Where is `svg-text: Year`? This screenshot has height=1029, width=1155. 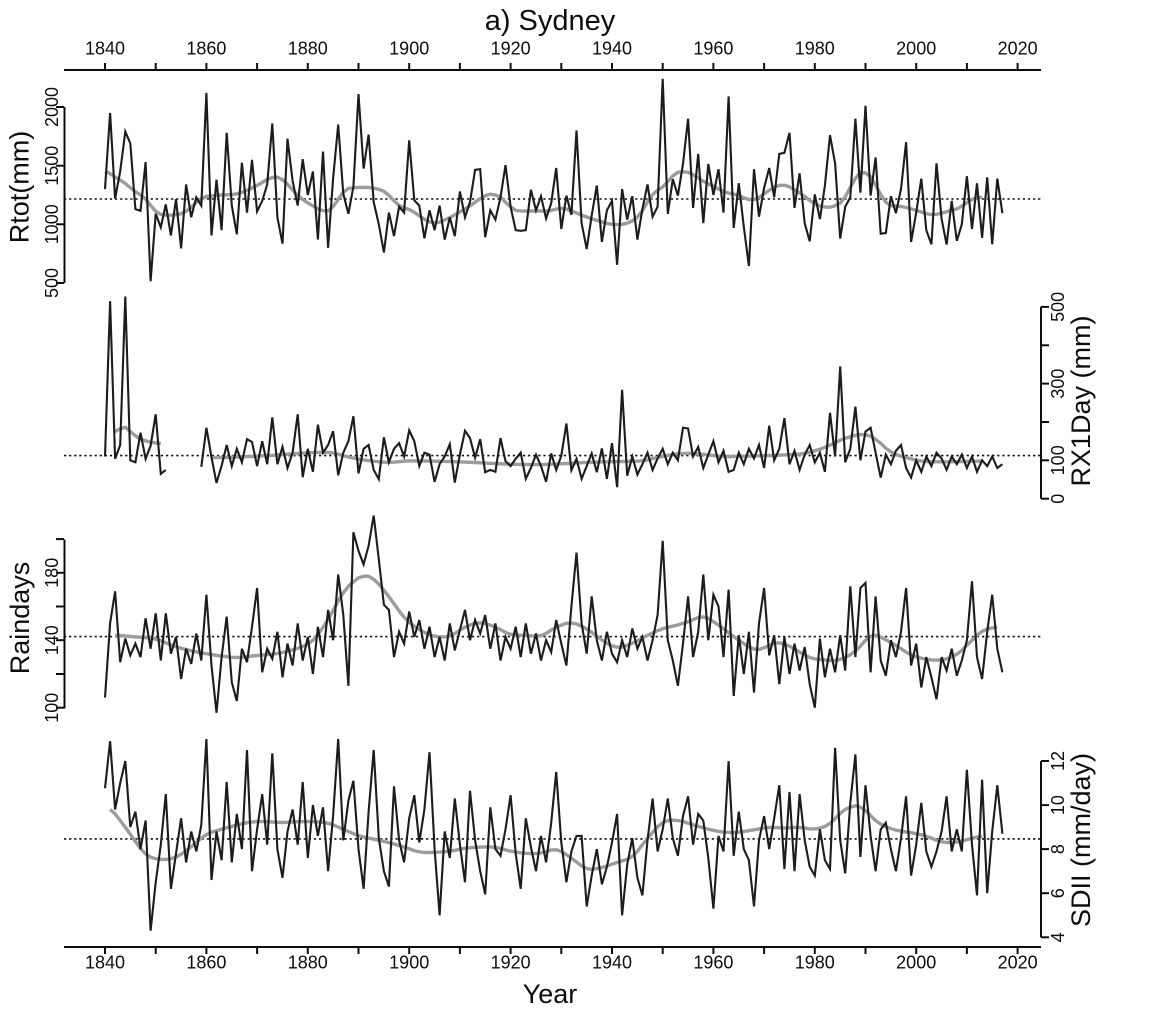
svg-text: Year is located at coordinates (550, 994).